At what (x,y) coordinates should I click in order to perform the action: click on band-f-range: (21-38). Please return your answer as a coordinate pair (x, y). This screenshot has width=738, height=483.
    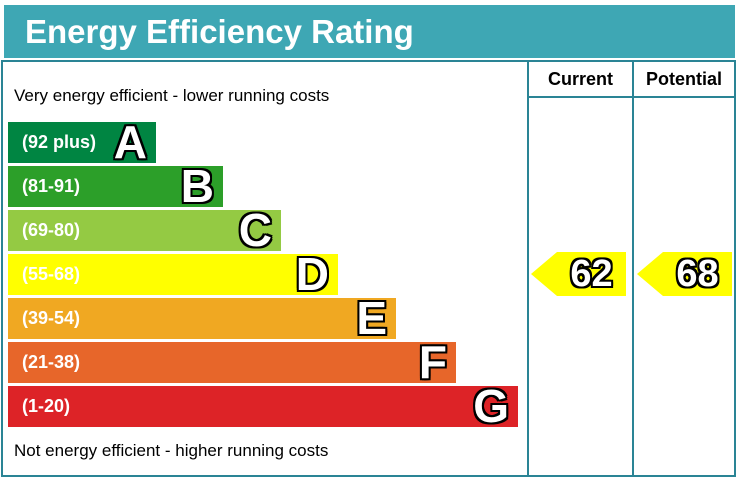
    Looking at the image, I should click on (51, 362).